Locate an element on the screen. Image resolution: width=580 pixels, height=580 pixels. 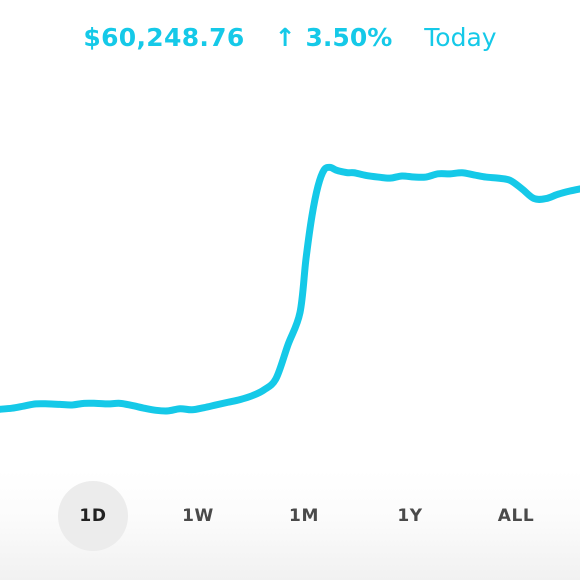
range-all-button: ALL is located at coordinates (516, 516).